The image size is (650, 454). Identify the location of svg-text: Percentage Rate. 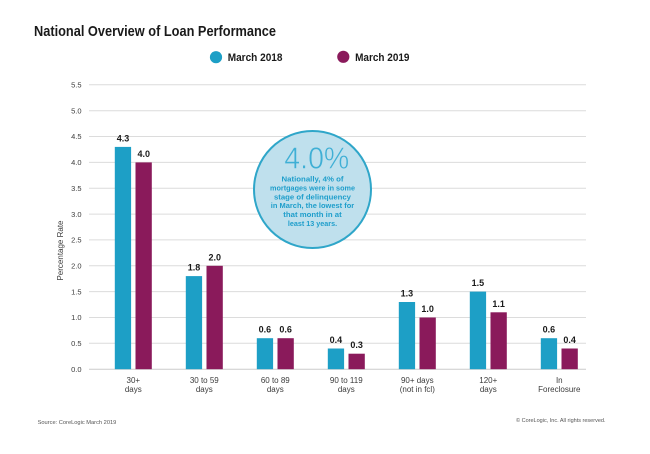
(60, 250).